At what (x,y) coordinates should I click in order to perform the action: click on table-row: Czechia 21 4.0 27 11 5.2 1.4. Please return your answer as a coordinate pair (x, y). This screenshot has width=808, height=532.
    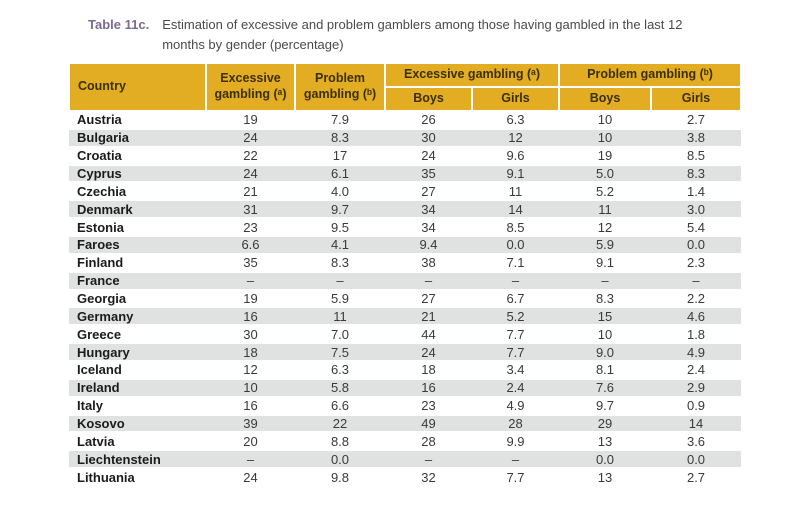
    Looking at the image, I should click on (405, 192).